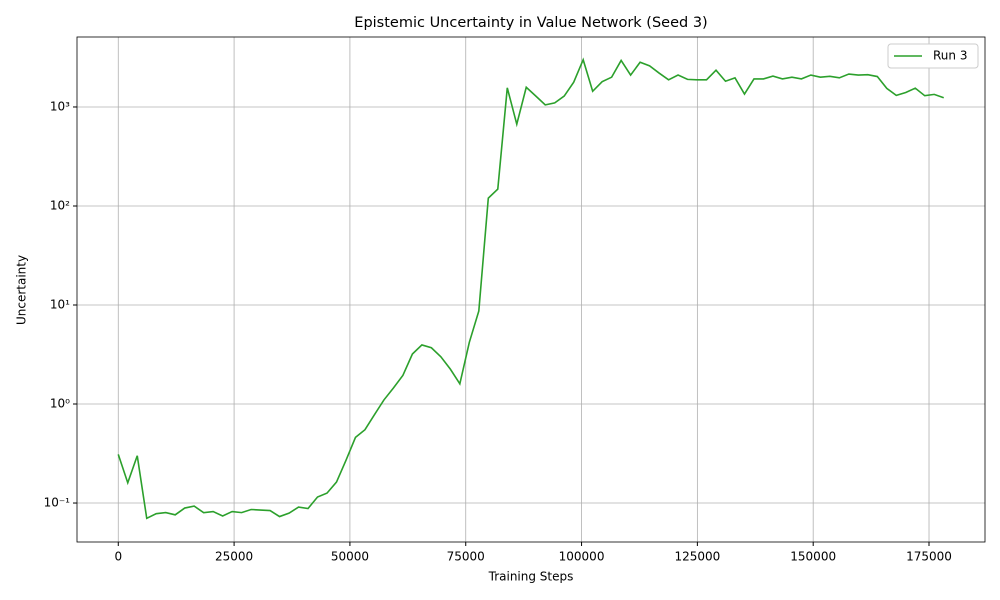 The width and height of the screenshot is (1000, 600). I want to click on x-tick-label: 25000, so click(234, 557).